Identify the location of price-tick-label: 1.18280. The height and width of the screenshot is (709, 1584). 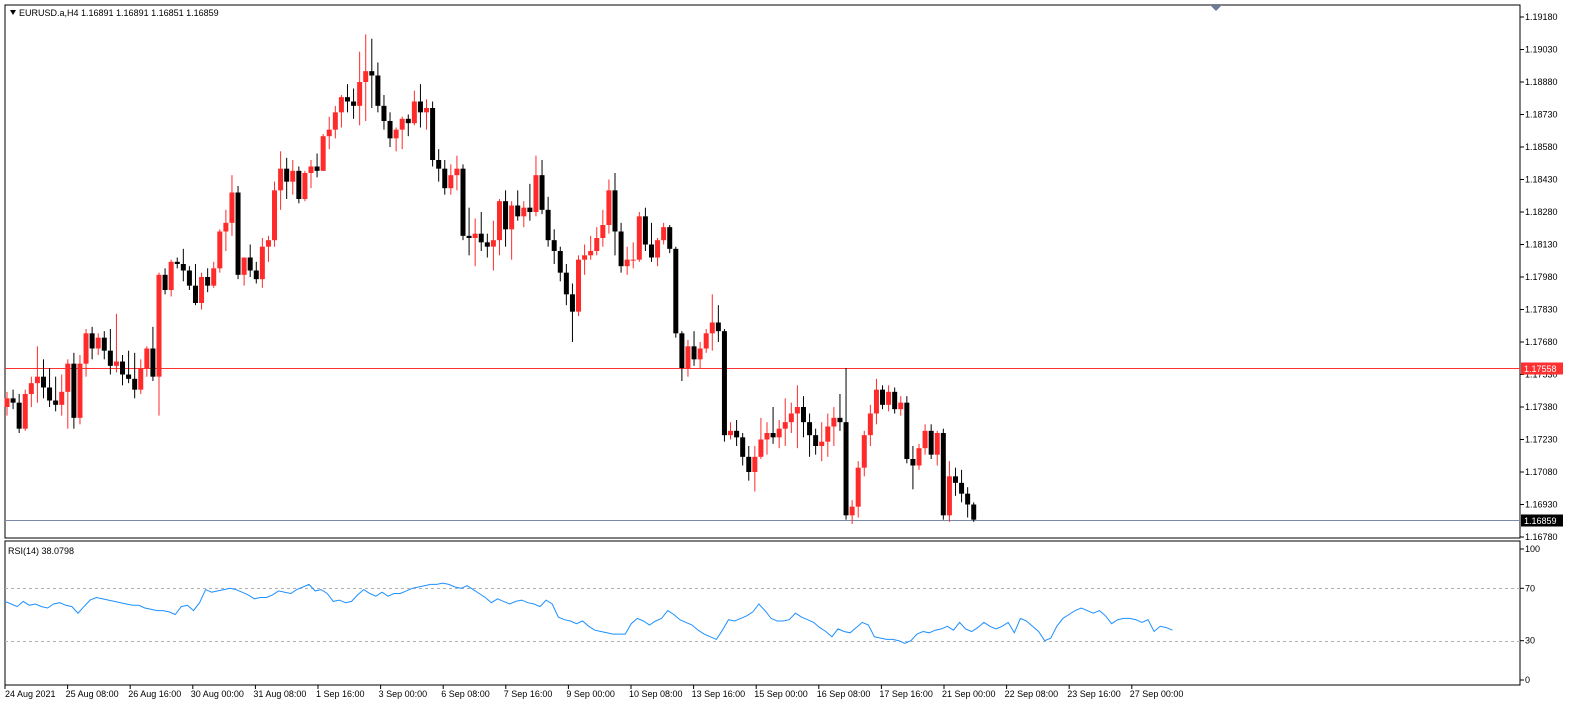
(1541, 212).